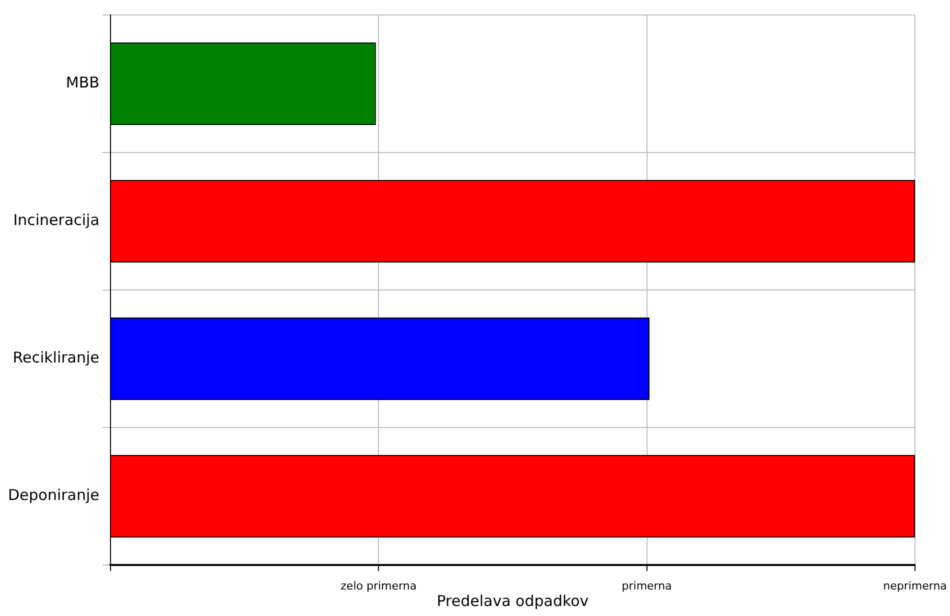 The image size is (950, 616). Describe the element at coordinates (56, 357) in the screenshot. I see `y-tick-label: Recikliranje` at that location.